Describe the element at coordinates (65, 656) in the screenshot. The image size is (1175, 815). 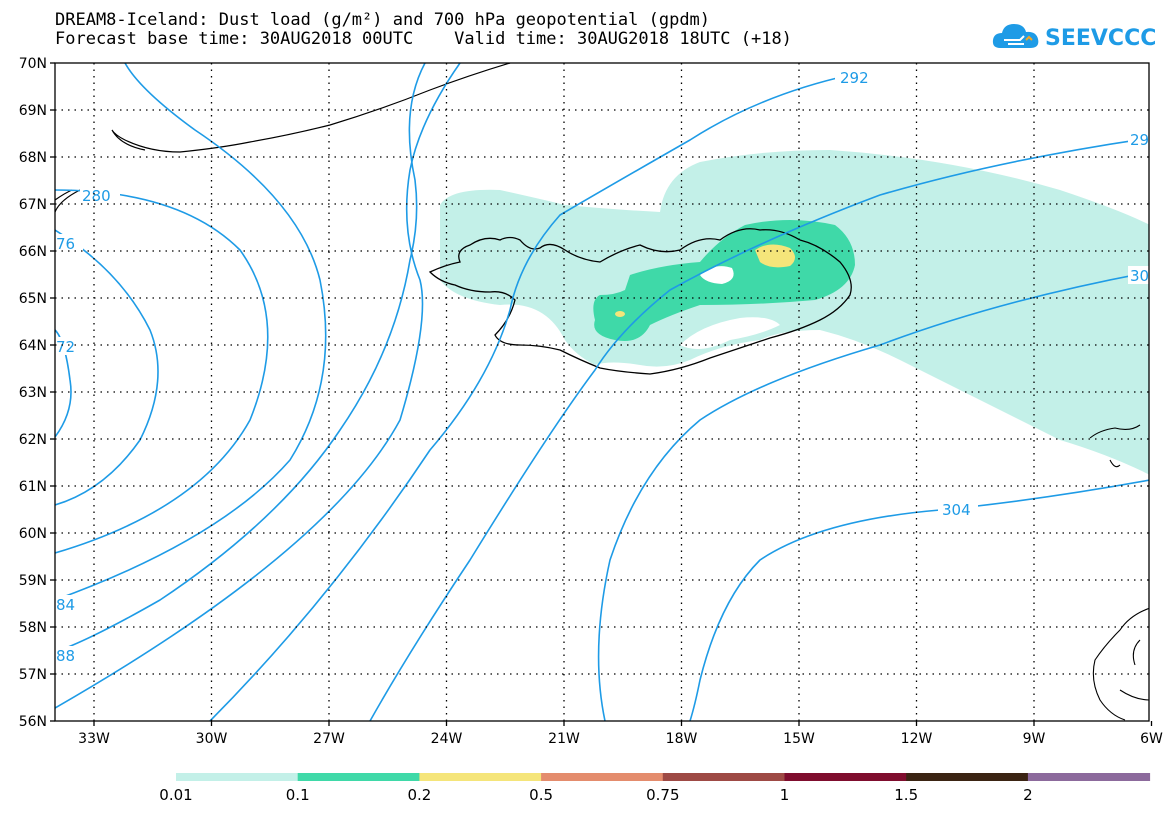
I see `contour-label-88: 88` at that location.